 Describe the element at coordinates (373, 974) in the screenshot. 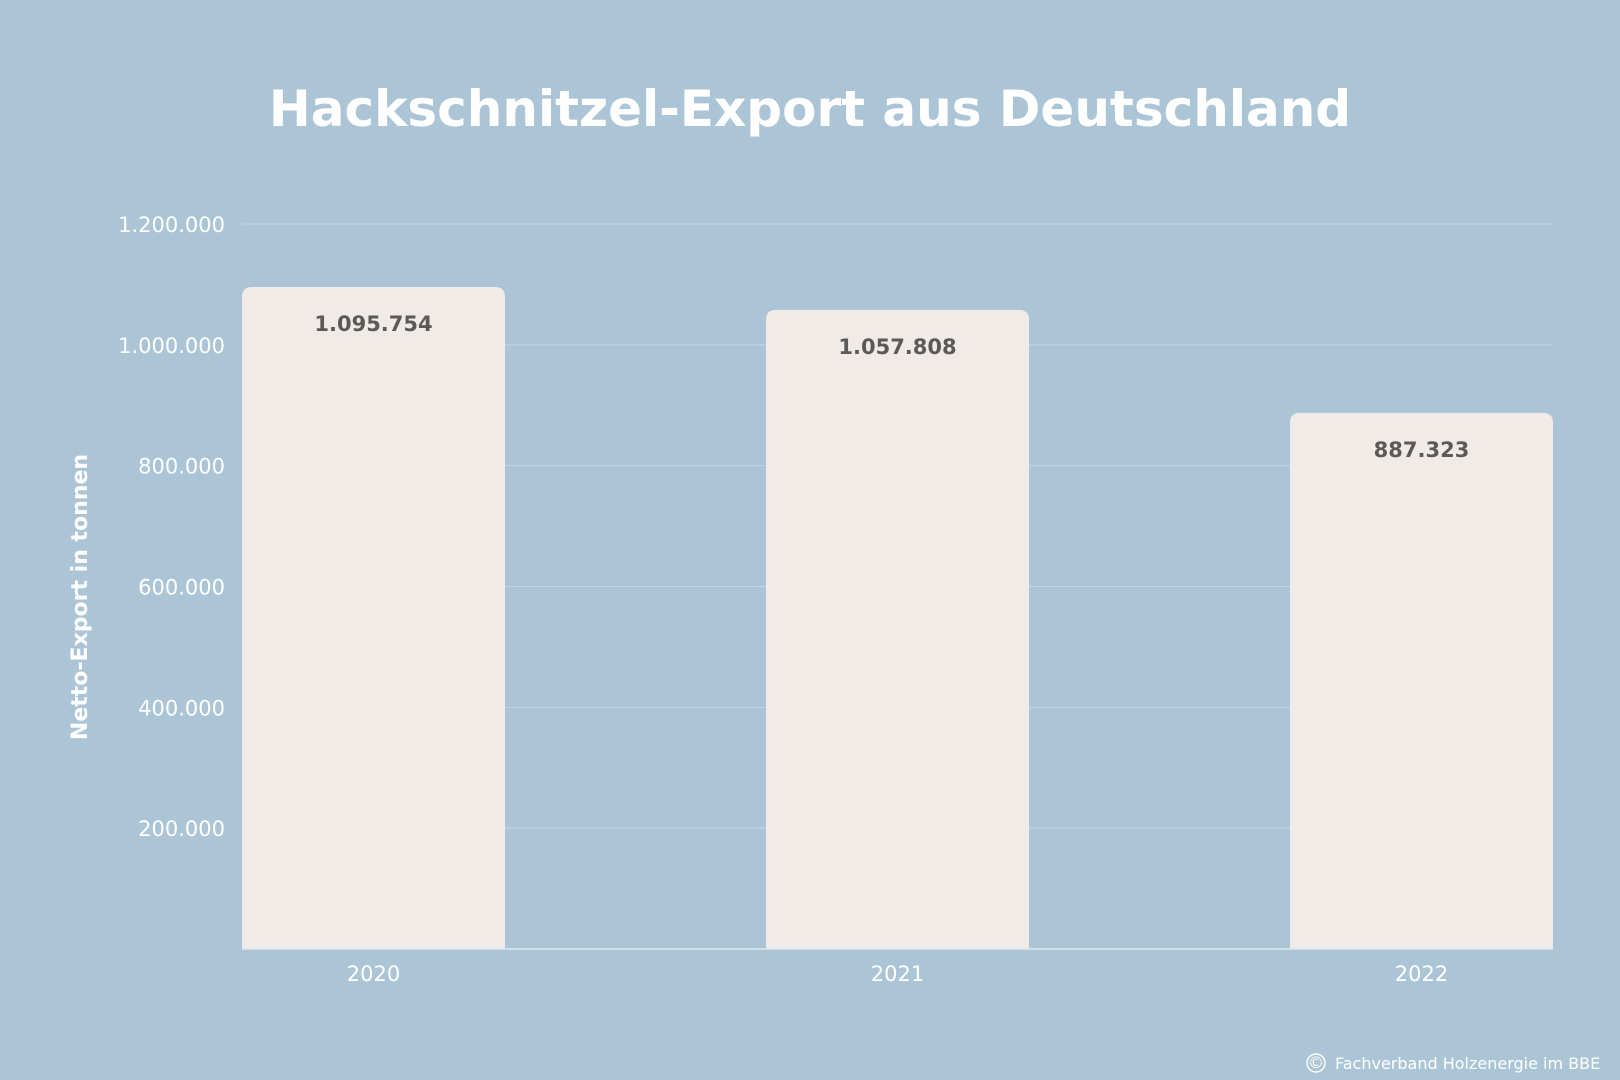

I see `x-tick-label: 2020` at that location.